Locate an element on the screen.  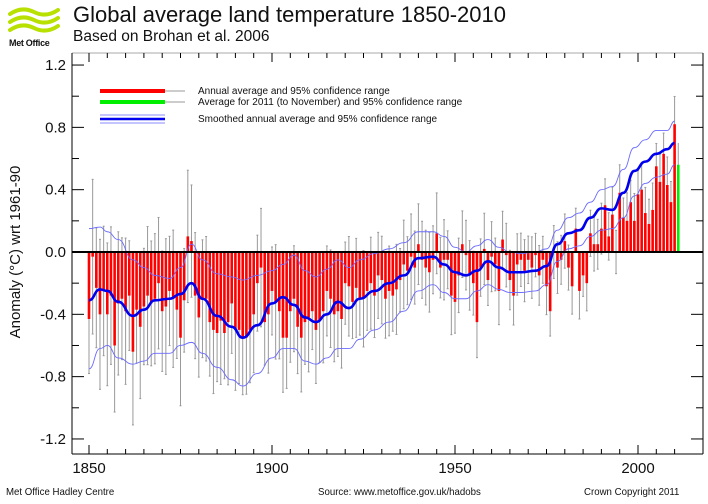
legend-item-annual: Annual average and 95% confidence range is located at coordinates (245, 91).